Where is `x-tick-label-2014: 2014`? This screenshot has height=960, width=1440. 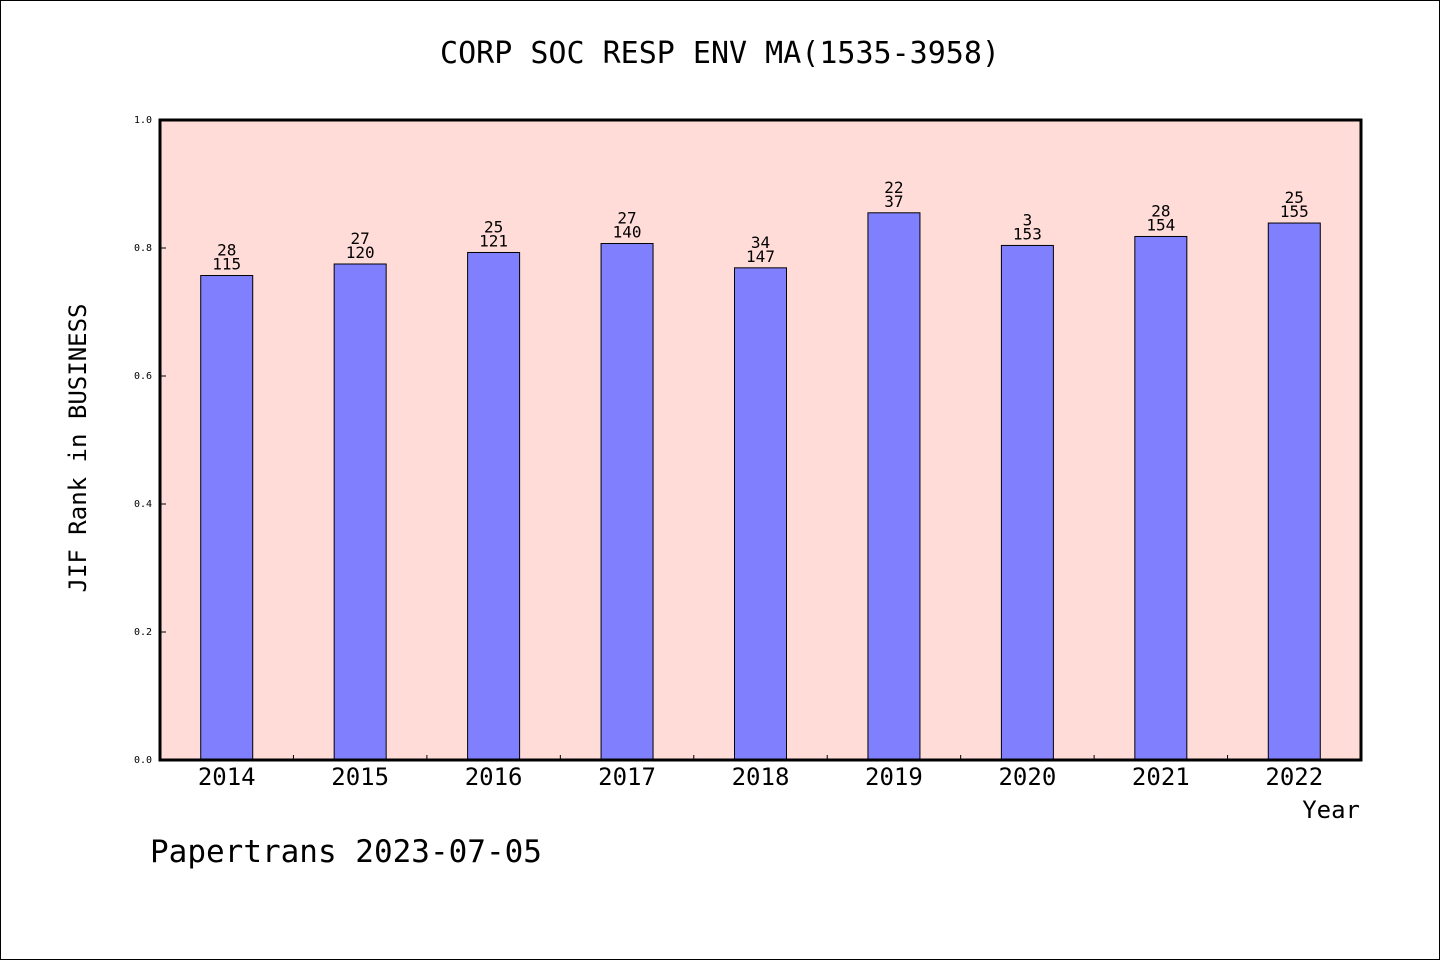
x-tick-label-2014: 2014 is located at coordinates (227, 777).